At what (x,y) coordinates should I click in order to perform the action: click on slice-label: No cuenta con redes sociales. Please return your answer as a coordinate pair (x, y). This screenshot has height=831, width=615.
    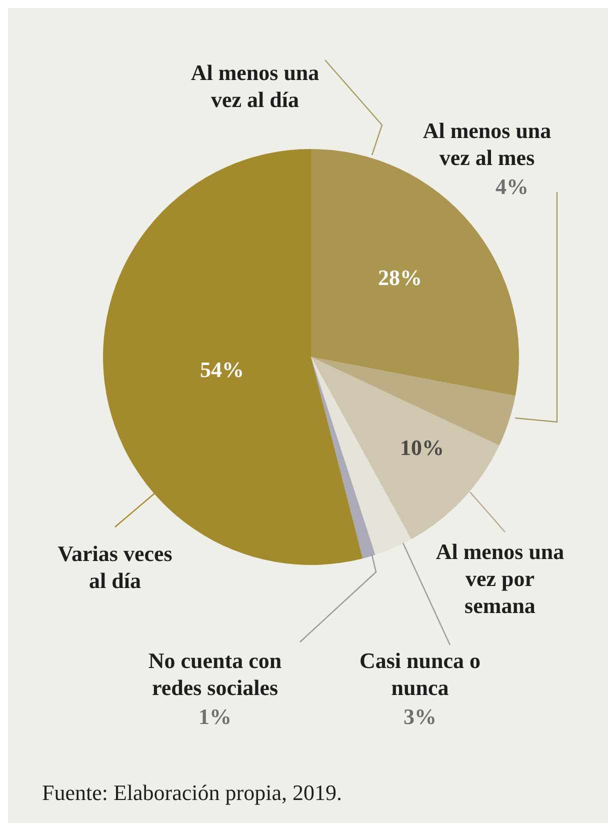
    Looking at the image, I should click on (215, 674).